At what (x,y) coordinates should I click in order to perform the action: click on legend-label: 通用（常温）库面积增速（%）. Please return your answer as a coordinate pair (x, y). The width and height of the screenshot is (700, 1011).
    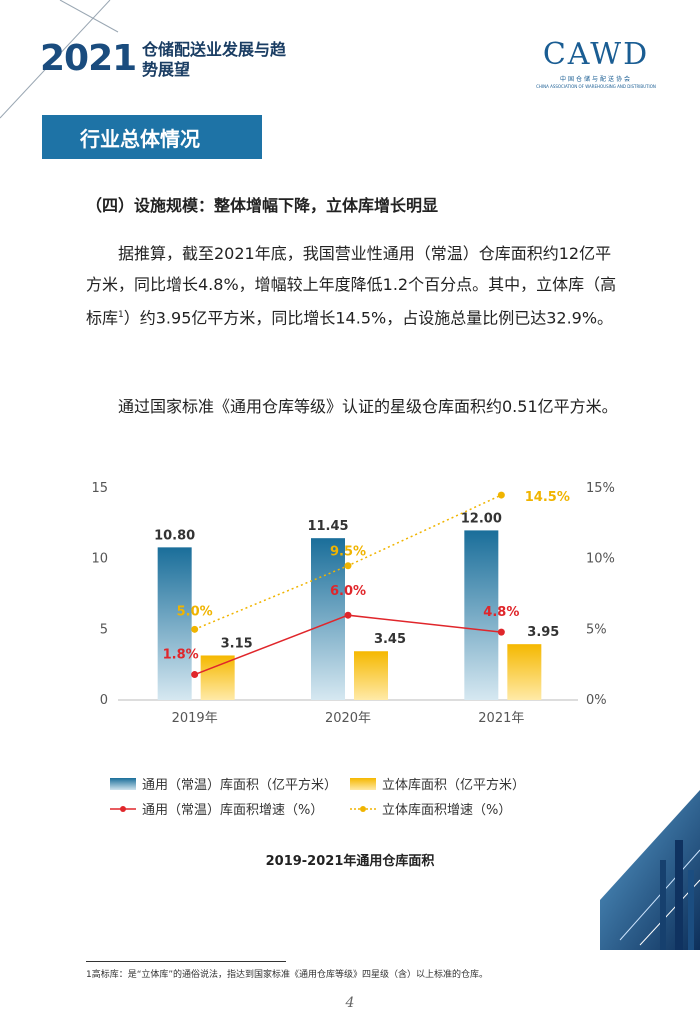
    Looking at the image, I should click on (232, 808).